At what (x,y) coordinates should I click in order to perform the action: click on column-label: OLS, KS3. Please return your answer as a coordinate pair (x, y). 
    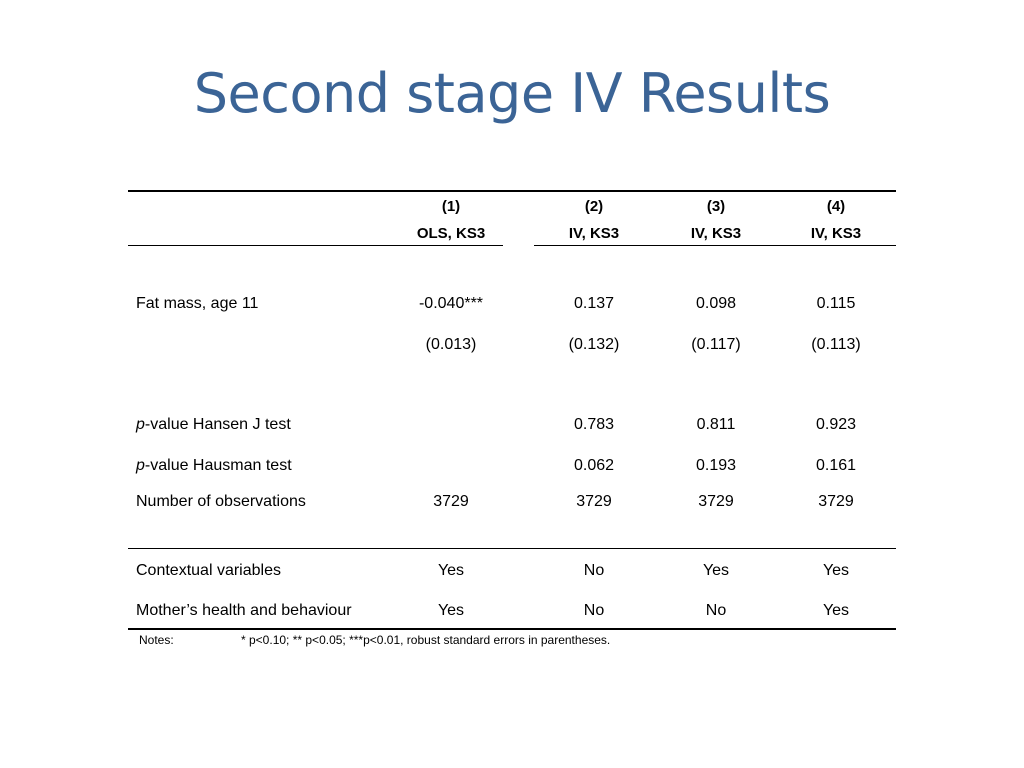
    Looking at the image, I should click on (451, 233).